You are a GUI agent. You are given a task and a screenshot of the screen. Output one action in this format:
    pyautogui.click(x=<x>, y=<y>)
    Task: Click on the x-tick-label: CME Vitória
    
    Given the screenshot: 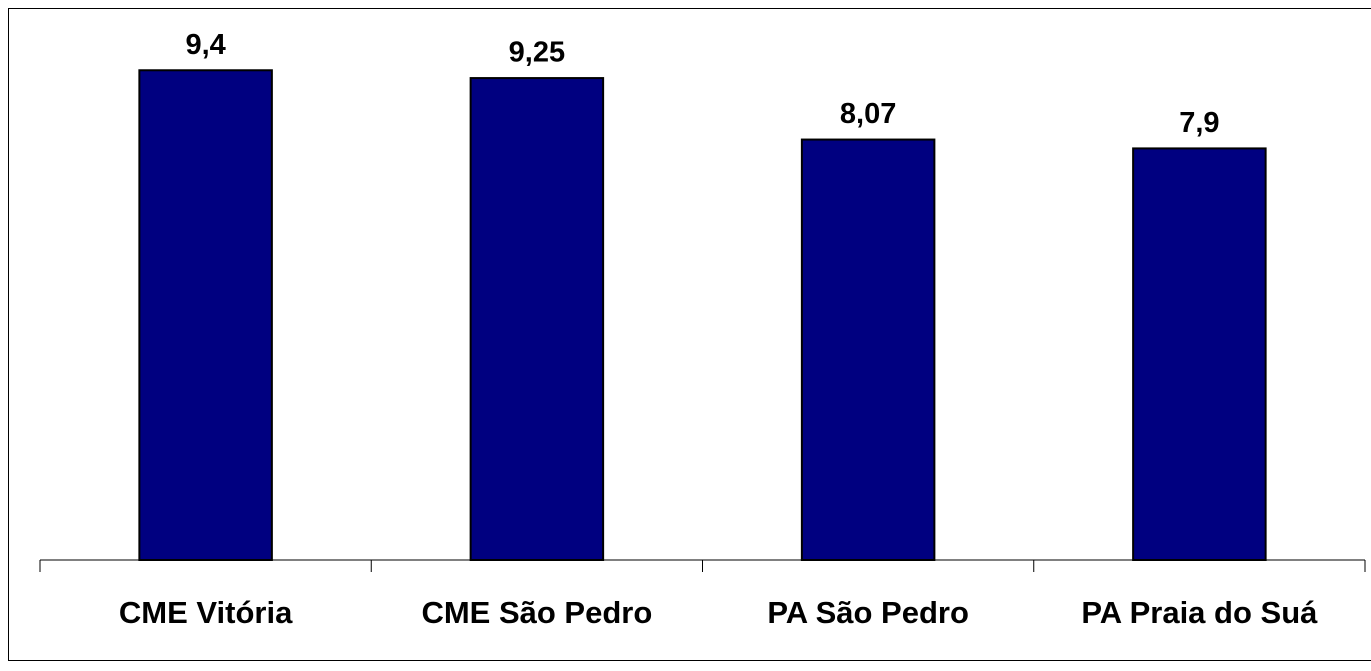 What is the action you would take?
    pyautogui.click(x=206, y=612)
    